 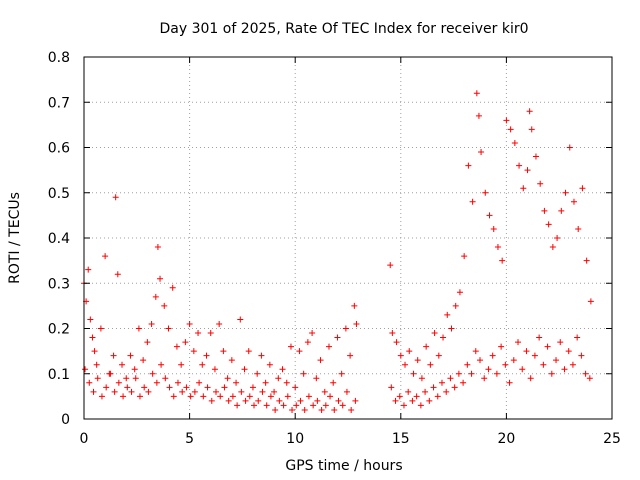 I want to click on y-tick-label: 0.2, so click(x=59, y=330).